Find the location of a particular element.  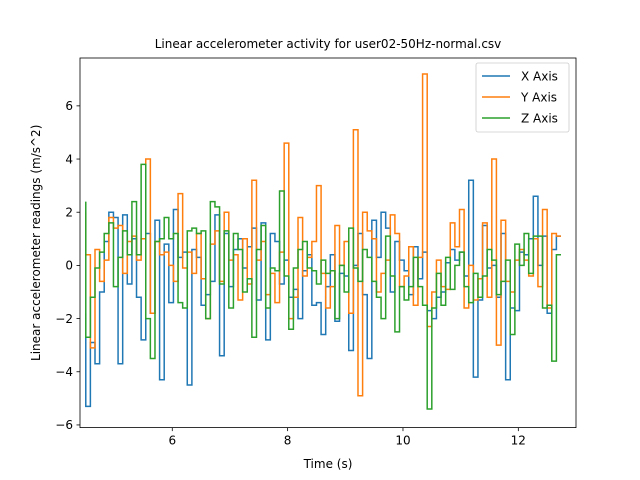

x-tick-label: 6 is located at coordinates (172, 441).